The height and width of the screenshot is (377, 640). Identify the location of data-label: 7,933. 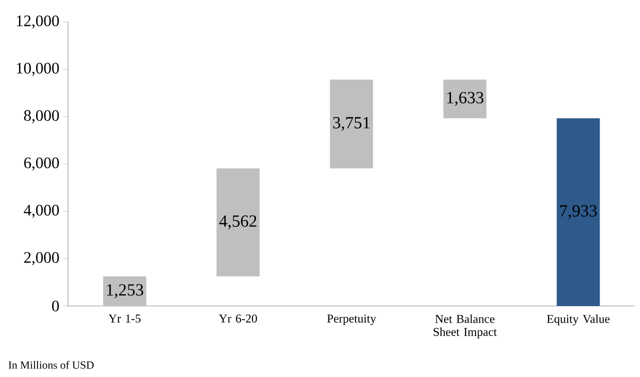
(578, 212).